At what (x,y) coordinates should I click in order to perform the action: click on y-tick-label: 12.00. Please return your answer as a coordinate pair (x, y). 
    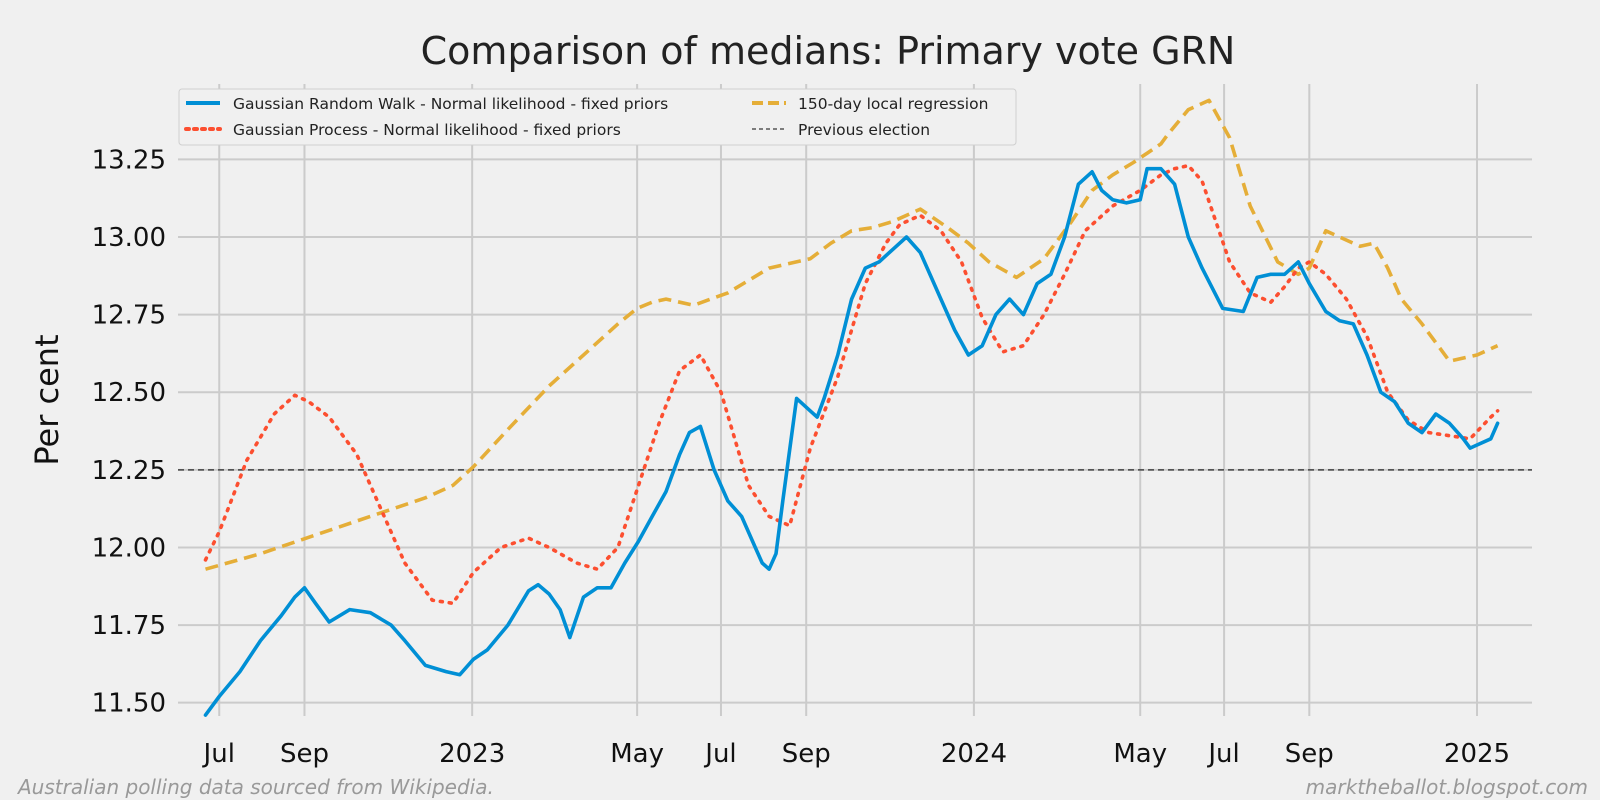
    Looking at the image, I should click on (129, 548).